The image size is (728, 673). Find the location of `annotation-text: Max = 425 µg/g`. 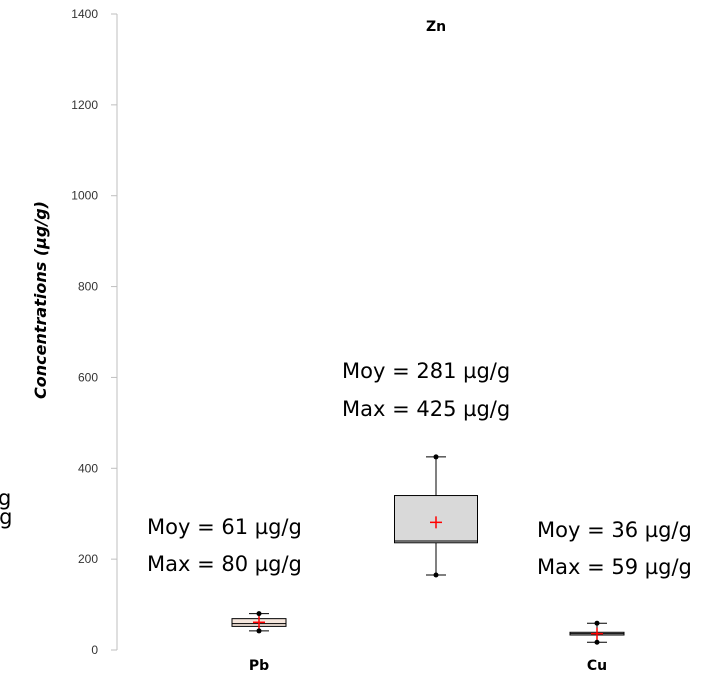

annotation-text: Max = 425 µg/g is located at coordinates (426, 409).